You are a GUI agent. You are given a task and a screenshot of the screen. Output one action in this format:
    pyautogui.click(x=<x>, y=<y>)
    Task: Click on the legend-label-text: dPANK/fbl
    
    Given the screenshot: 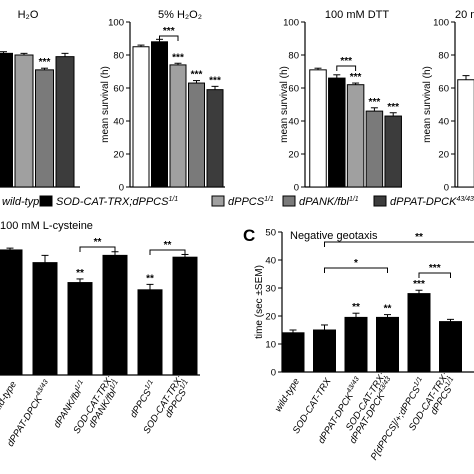 What is the action you would take?
    pyautogui.click(x=324, y=202)
    